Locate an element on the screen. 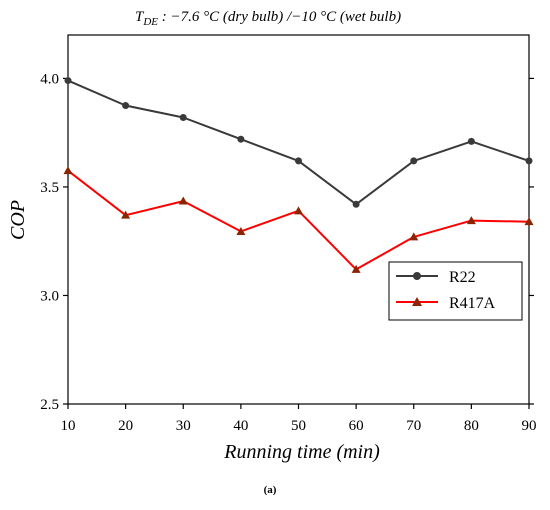  legend-r22-label: R22 is located at coordinates (462, 277).